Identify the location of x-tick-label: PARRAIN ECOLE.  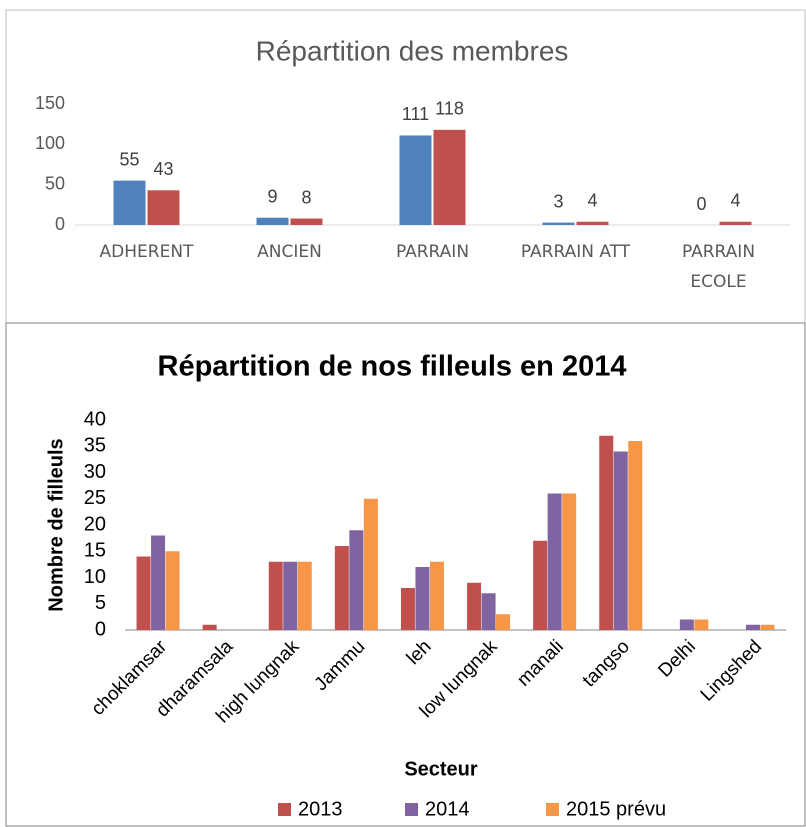
(718, 267).